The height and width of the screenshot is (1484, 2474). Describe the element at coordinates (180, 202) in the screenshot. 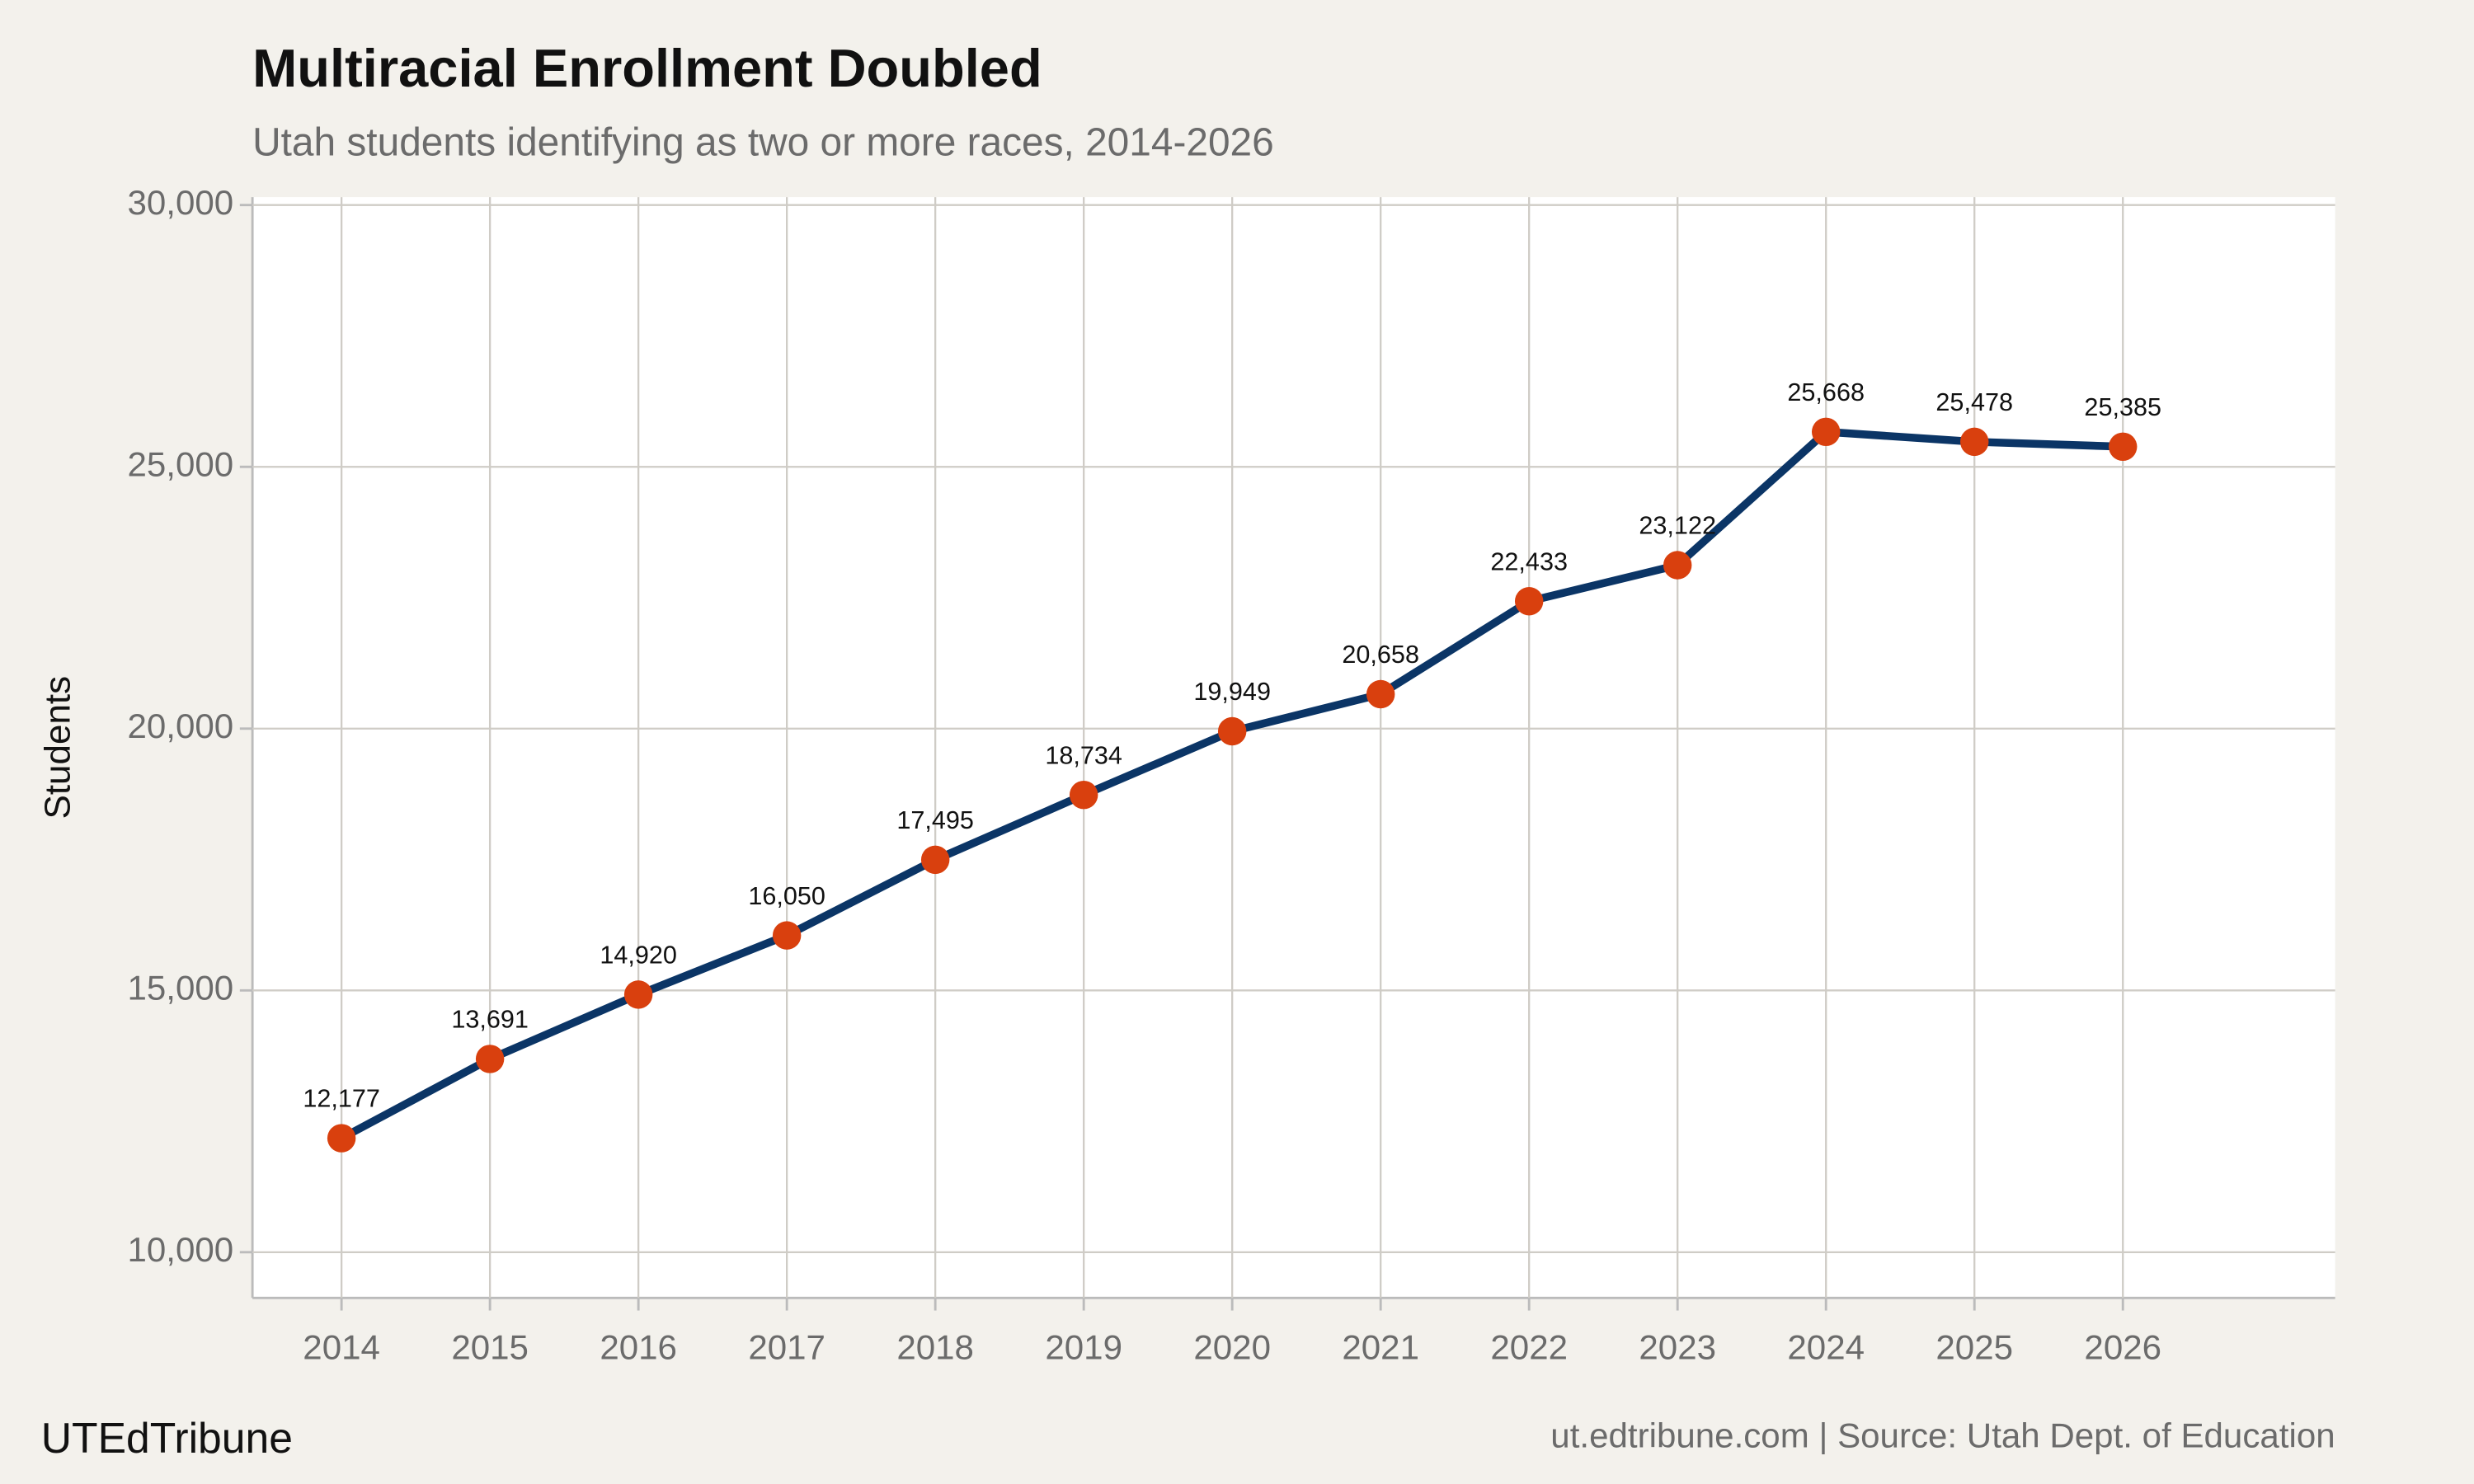

I see `y-tick-label: 30,000` at that location.